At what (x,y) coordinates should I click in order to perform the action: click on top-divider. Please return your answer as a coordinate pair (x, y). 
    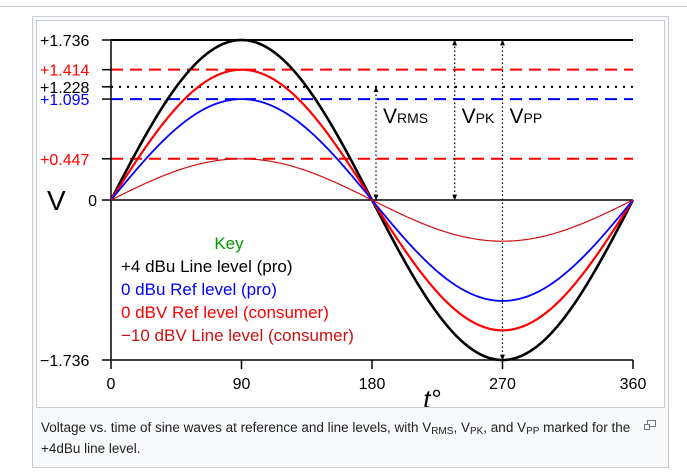
    Looking at the image, I should click on (343, 6).